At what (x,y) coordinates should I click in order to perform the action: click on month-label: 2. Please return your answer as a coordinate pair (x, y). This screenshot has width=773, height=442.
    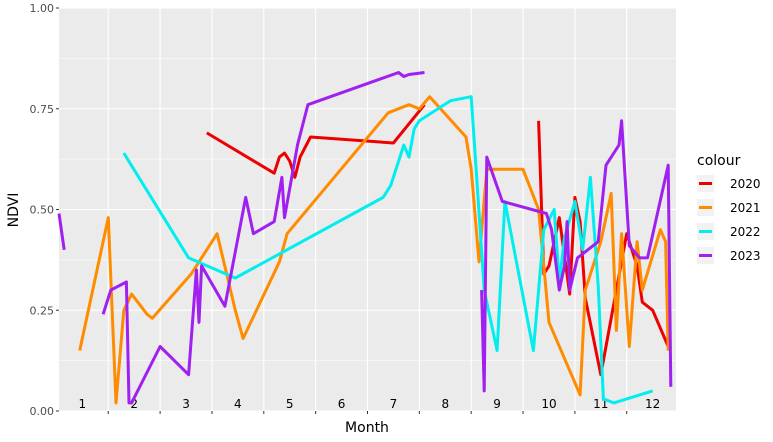
    Looking at the image, I should click on (134, 404).